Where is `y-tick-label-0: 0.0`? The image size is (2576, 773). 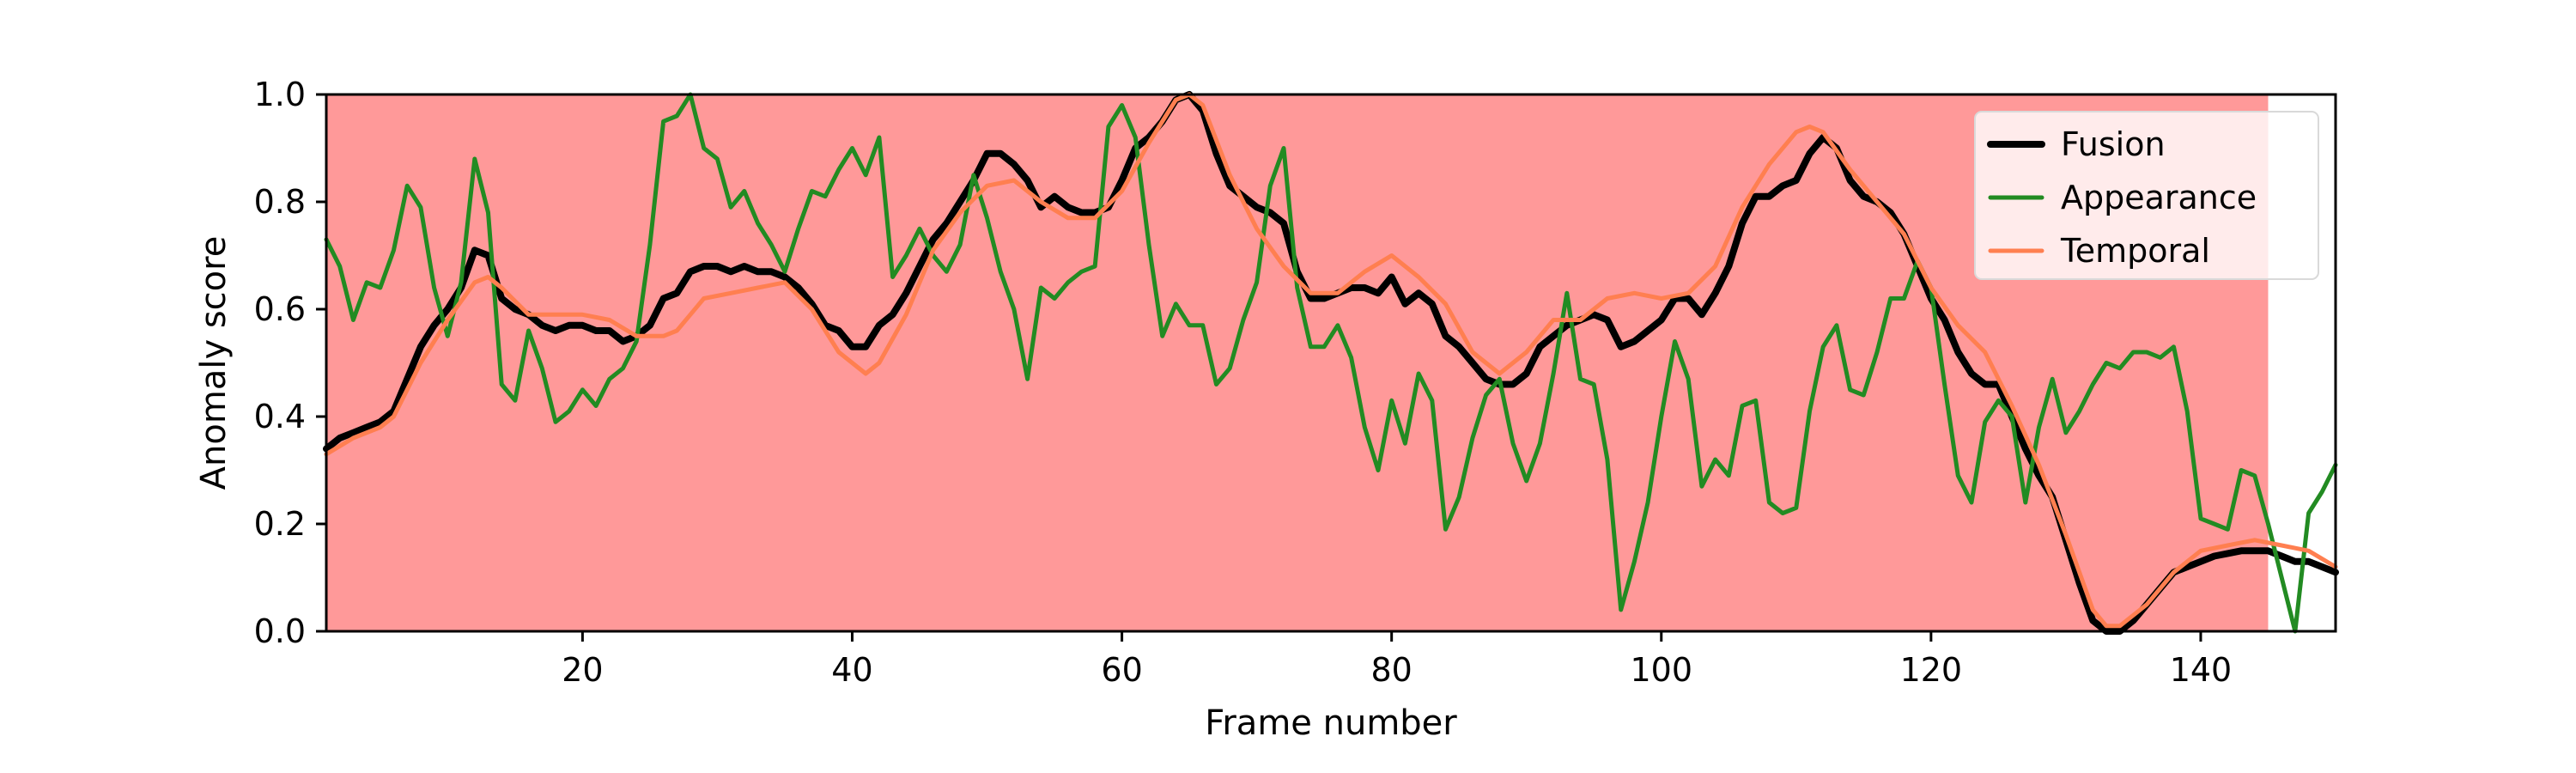
y-tick-label-0: 0.0 is located at coordinates (280, 631).